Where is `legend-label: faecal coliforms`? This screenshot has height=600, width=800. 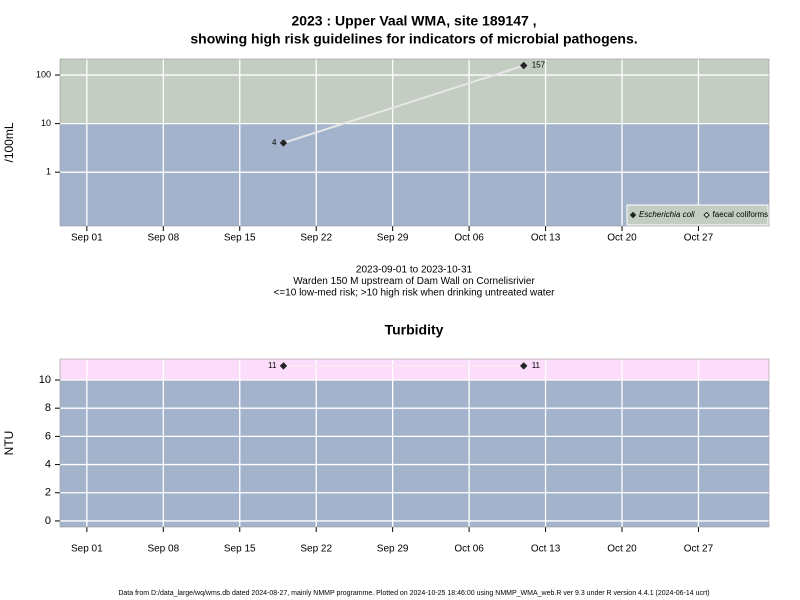
legend-label: faecal coliforms is located at coordinates (741, 214).